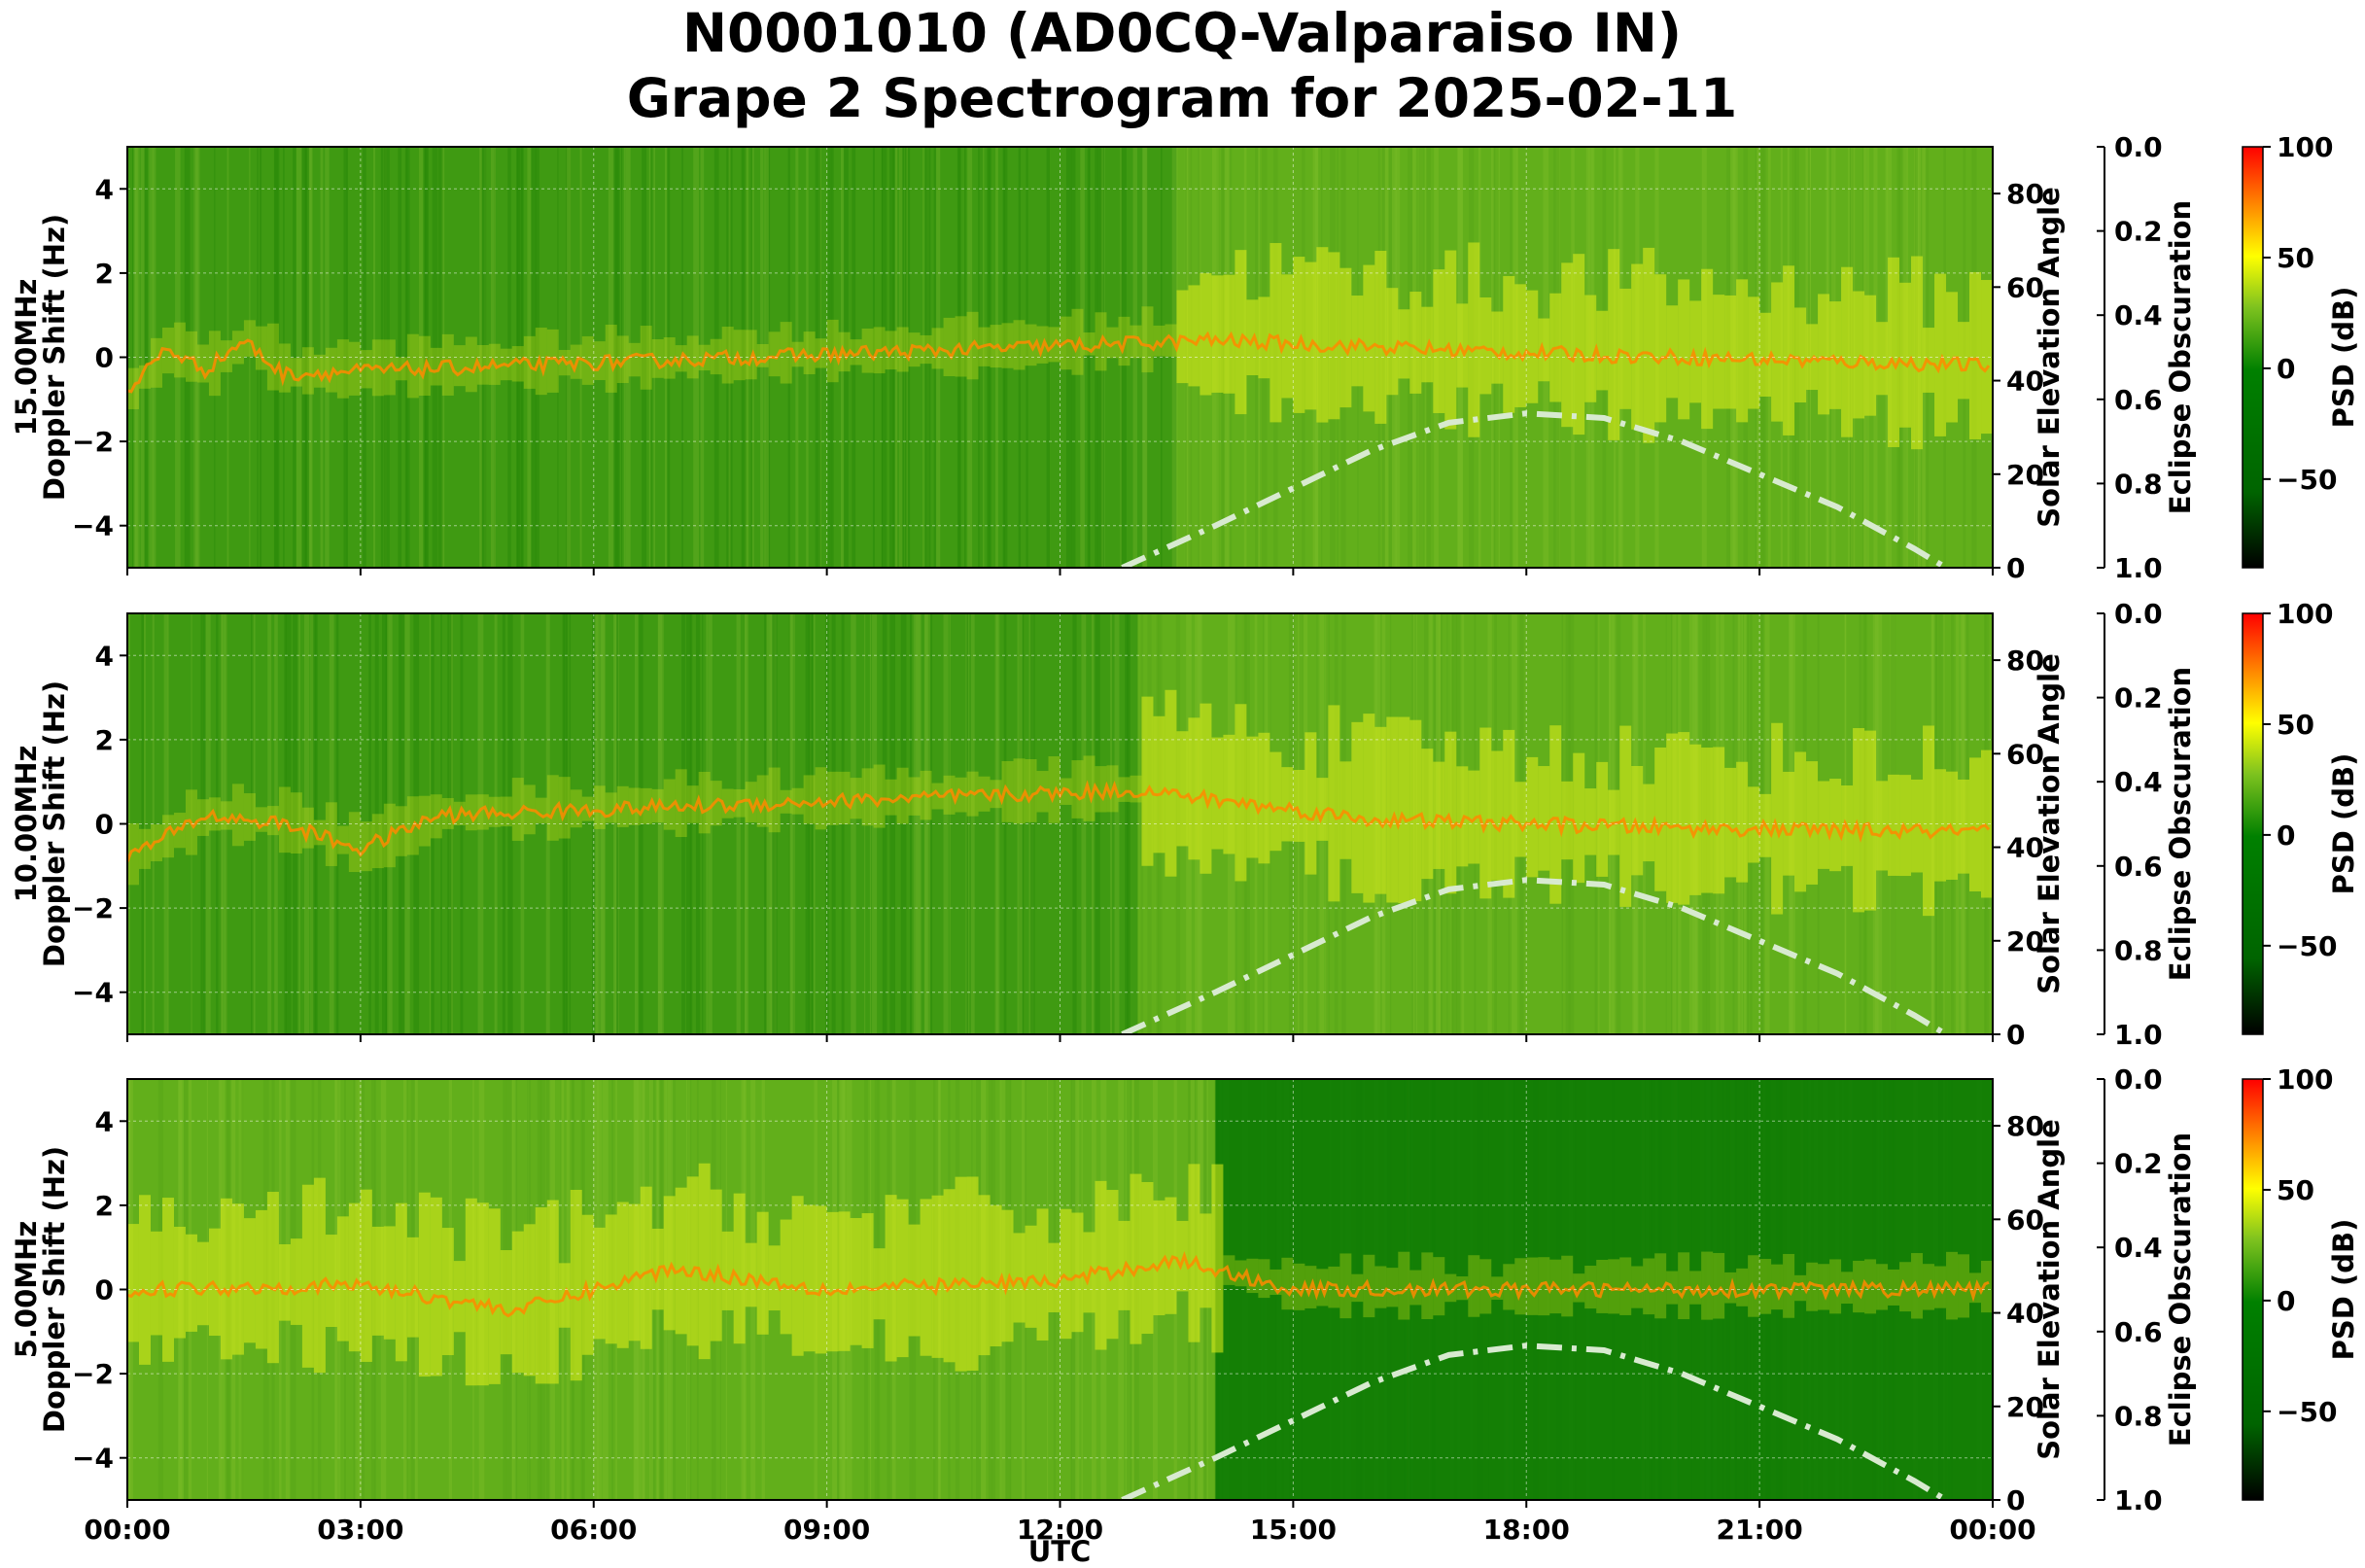 The height and width of the screenshot is (1568, 2365). What do you see at coordinates (104, 358) in the screenshot?
I see `y-tick-label: 0` at bounding box center [104, 358].